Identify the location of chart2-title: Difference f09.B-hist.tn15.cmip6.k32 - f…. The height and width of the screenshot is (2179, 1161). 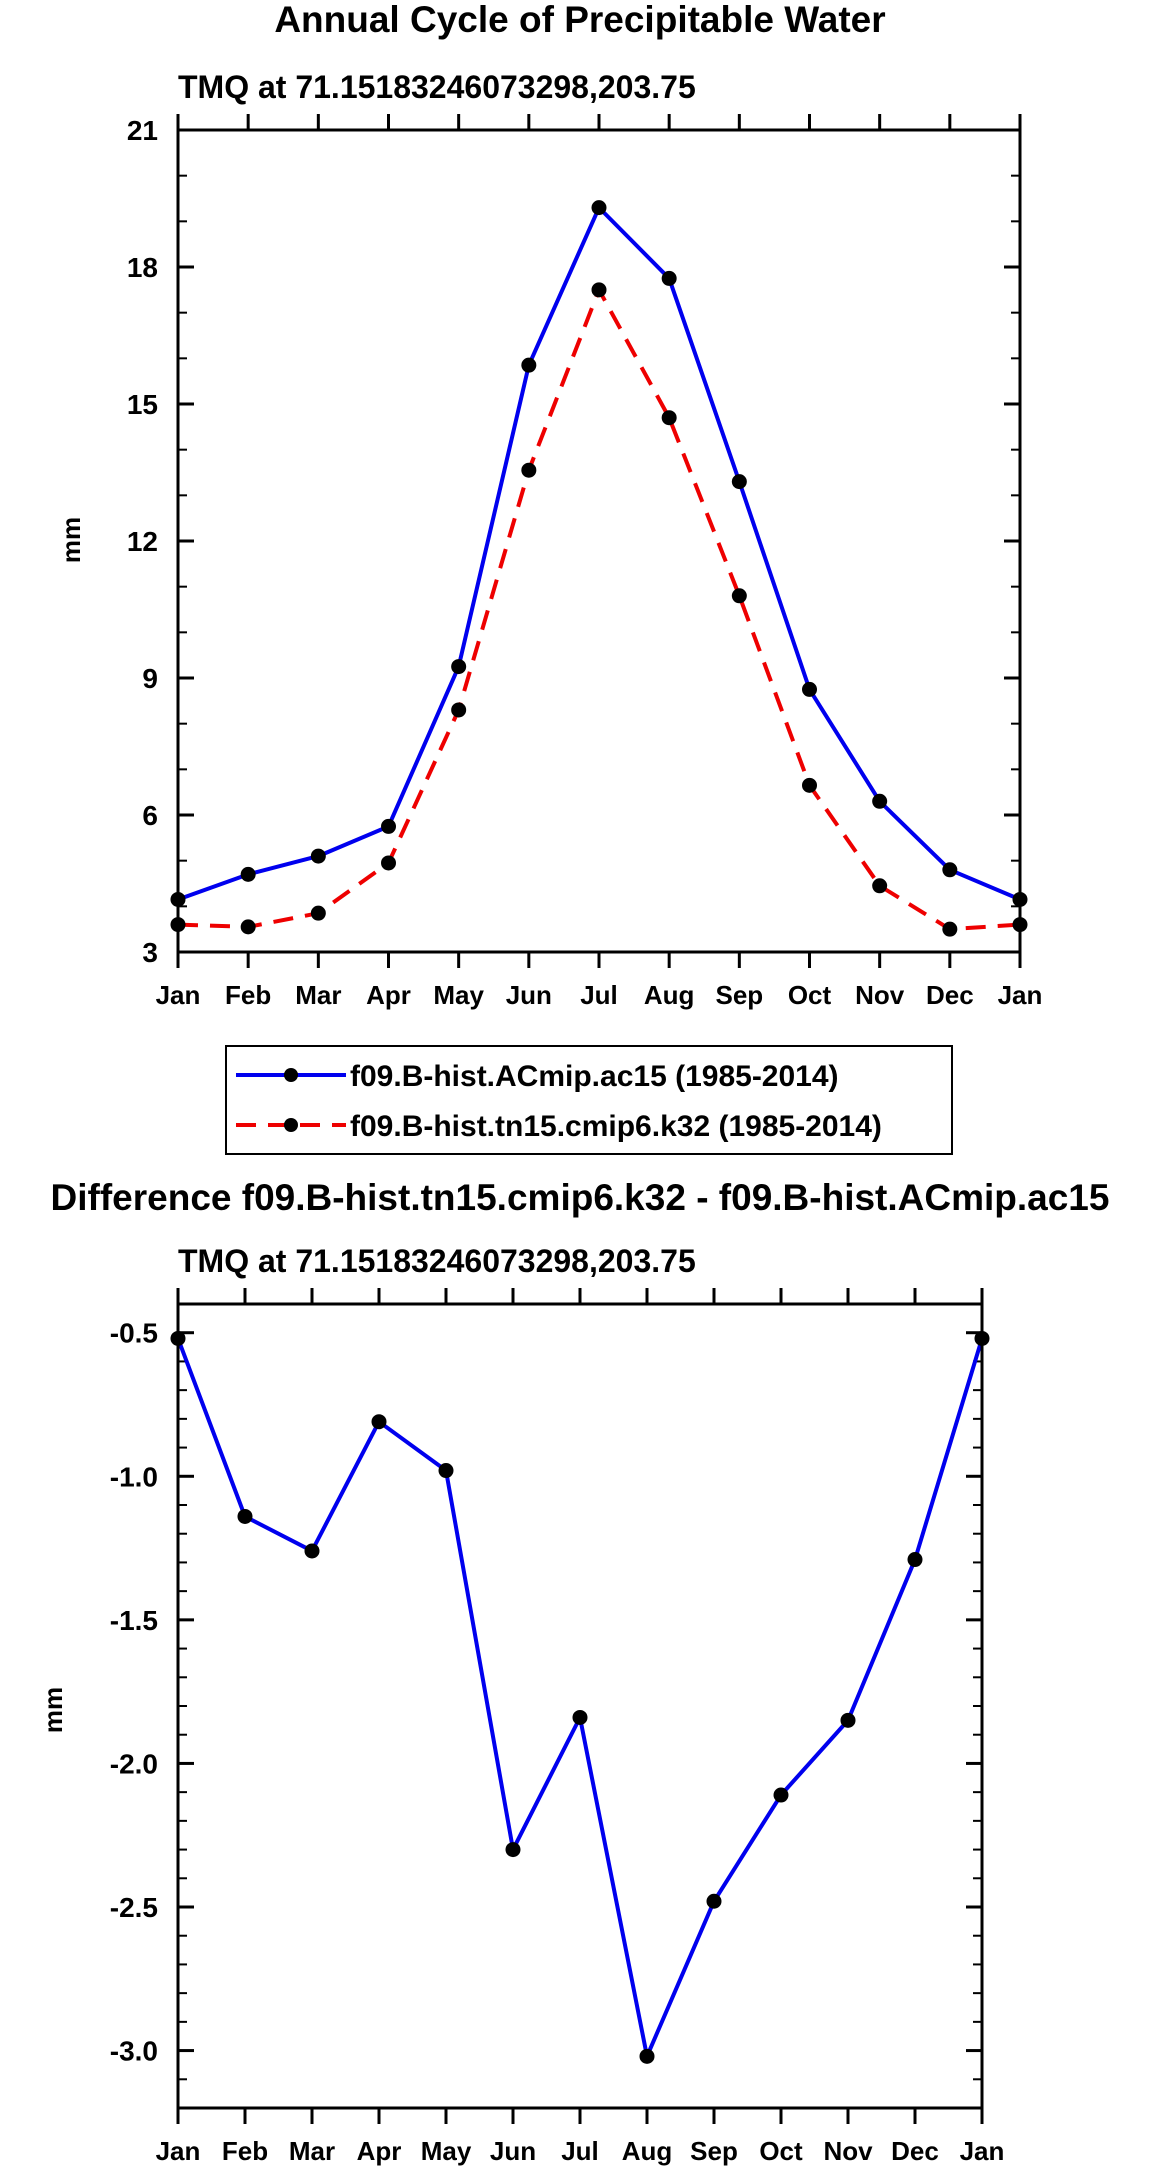
(580, 1197).